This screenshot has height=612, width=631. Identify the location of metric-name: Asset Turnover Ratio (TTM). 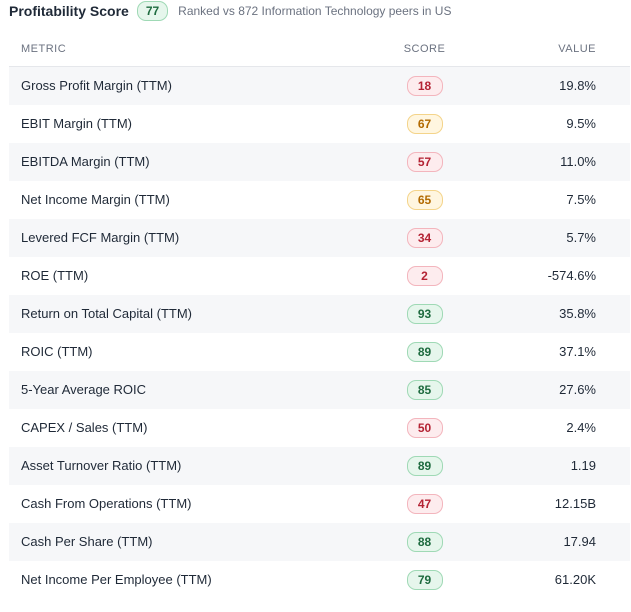
(189, 465).